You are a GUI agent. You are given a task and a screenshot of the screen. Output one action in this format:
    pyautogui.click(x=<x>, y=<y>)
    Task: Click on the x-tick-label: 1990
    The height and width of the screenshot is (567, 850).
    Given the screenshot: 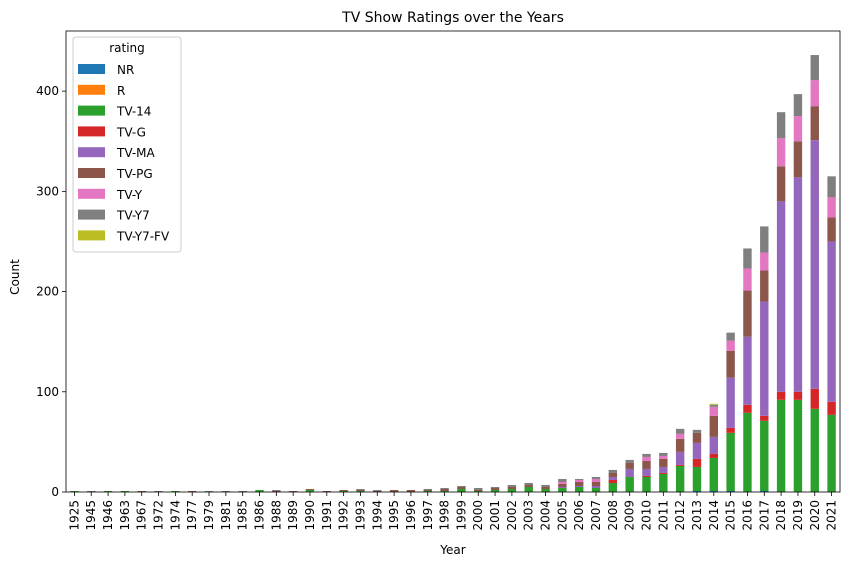 What is the action you would take?
    pyautogui.click(x=310, y=515)
    